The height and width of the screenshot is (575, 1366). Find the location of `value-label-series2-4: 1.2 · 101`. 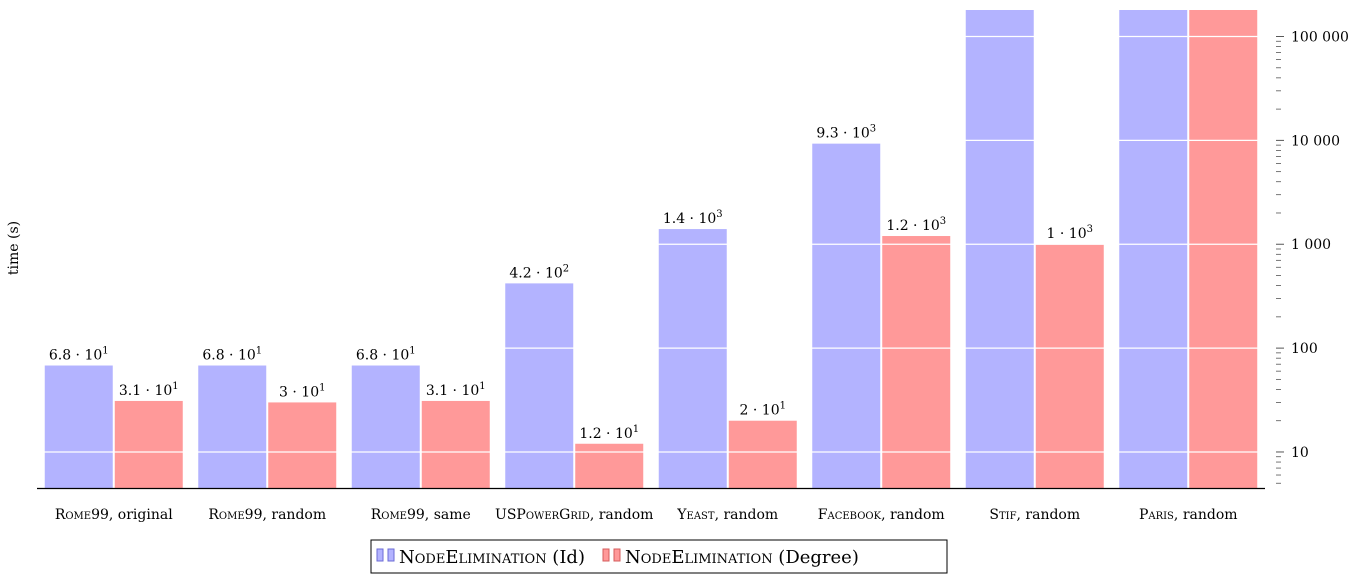

value-label-series2-4: 1.2 · 101 is located at coordinates (609, 433).